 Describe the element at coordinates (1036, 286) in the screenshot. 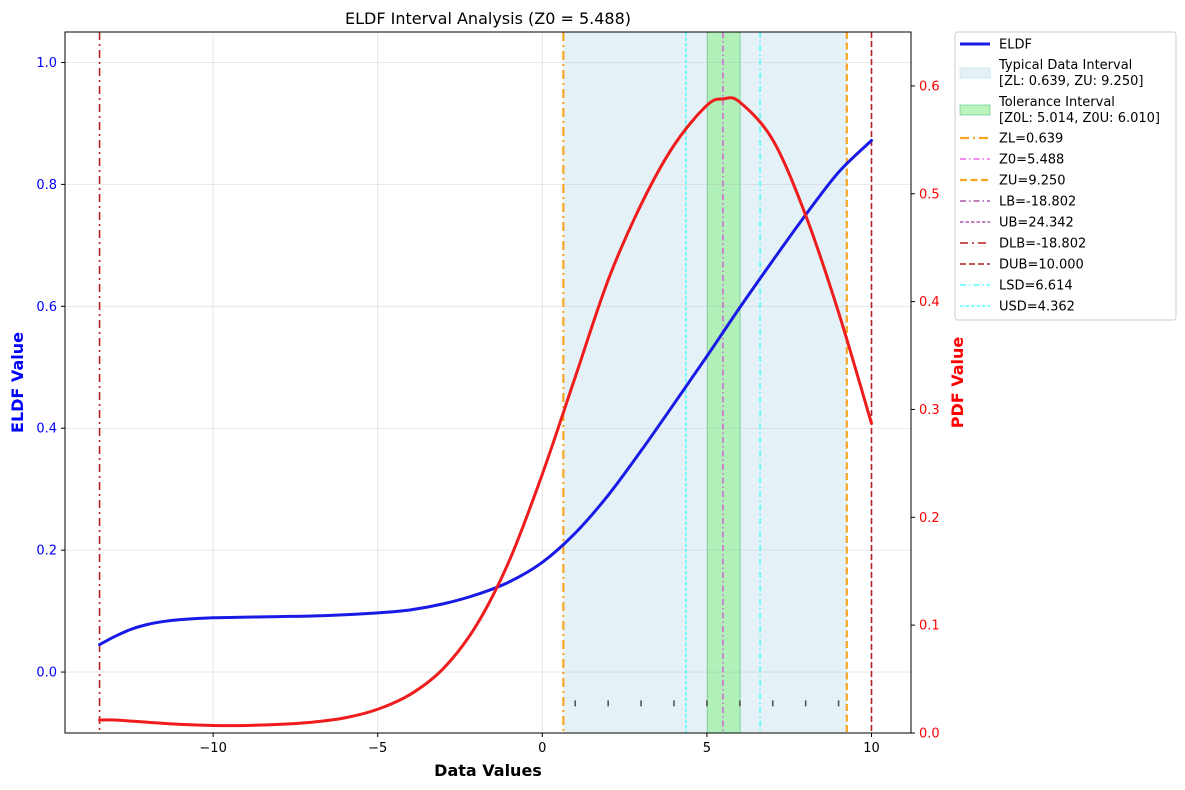

I see `legend-label-lsd: LSD=6.614` at that location.